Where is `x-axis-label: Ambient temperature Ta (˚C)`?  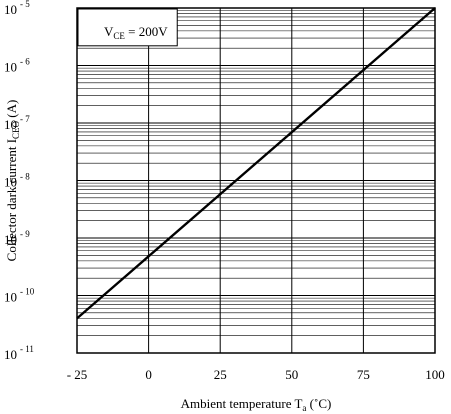
x-axis-label: Ambient temperature Ta (˚C) is located at coordinates (256, 404).